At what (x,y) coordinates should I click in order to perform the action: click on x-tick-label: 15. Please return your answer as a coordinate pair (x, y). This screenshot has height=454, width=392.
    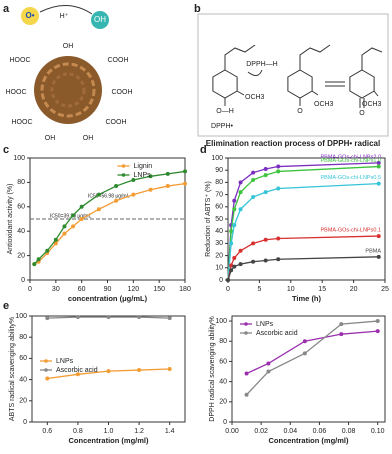
    Looking at the image, I should click on (322, 289).